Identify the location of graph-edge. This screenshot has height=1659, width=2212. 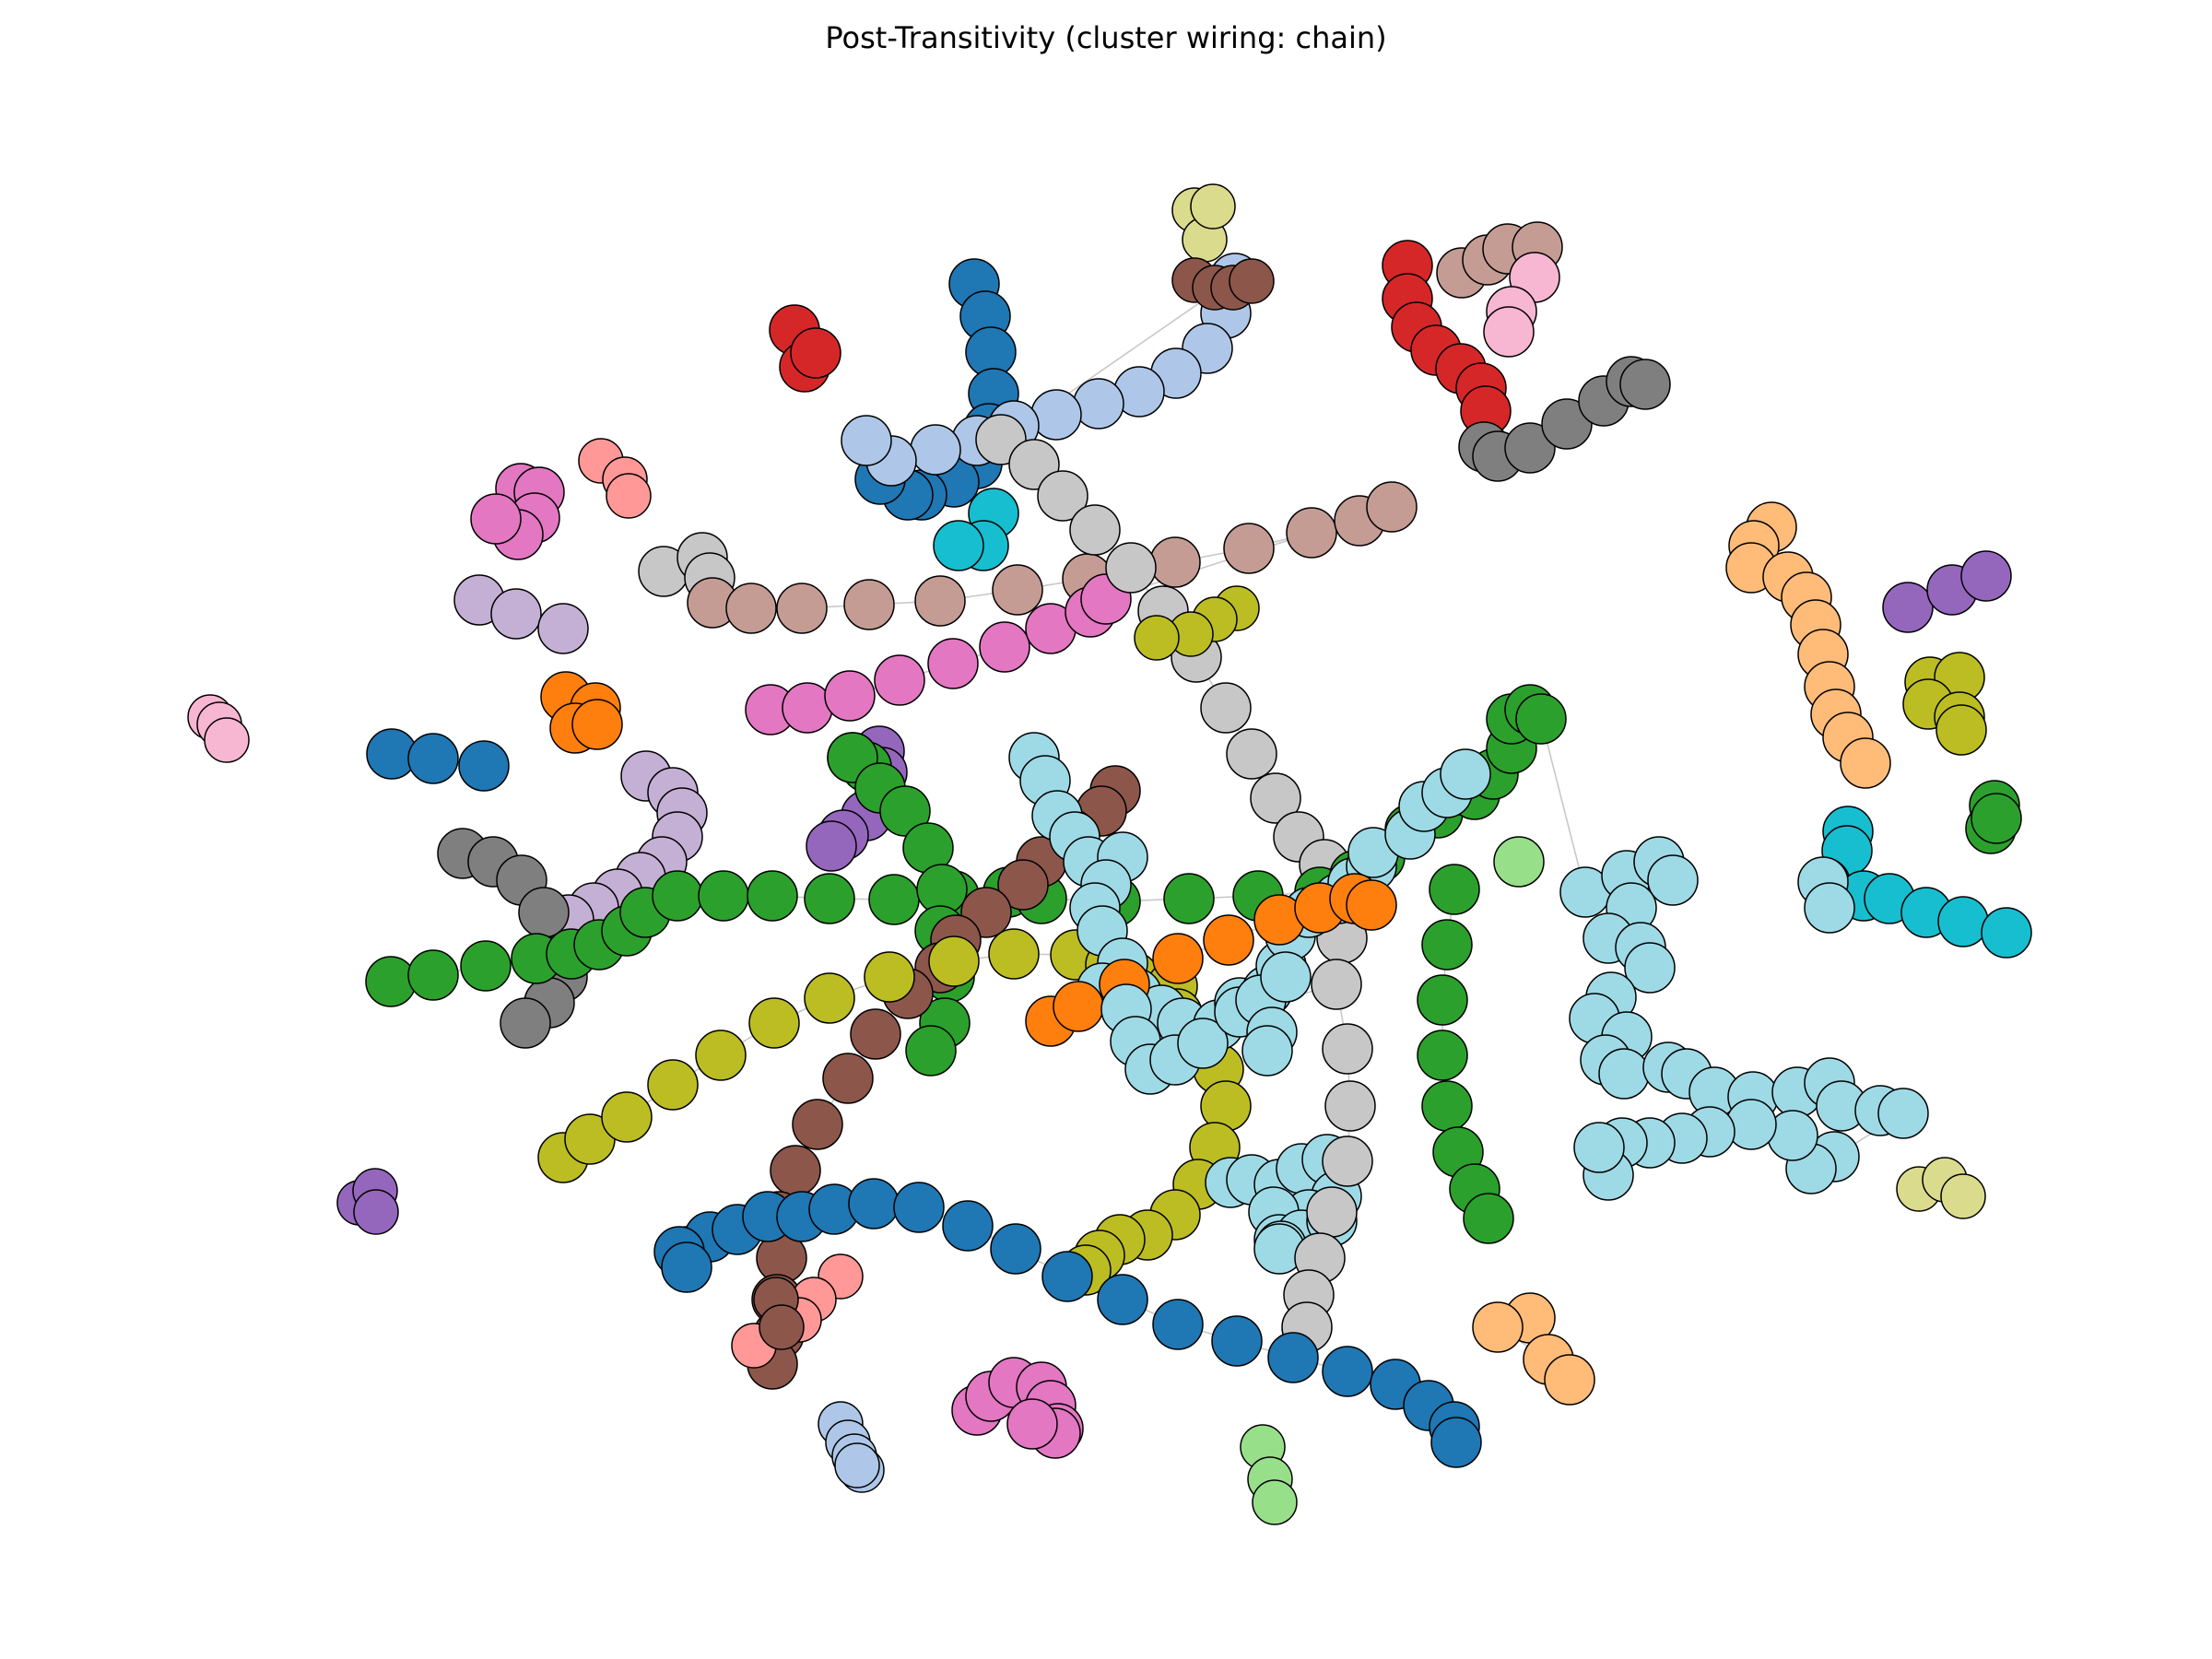
(1563, 805).